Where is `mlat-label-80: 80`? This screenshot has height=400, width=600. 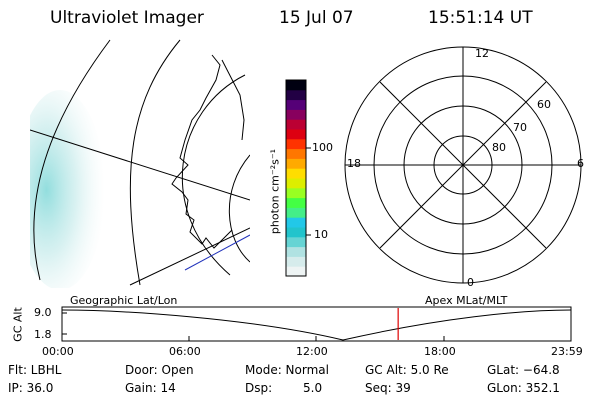
mlat-label-80: 80 is located at coordinates (499, 147).